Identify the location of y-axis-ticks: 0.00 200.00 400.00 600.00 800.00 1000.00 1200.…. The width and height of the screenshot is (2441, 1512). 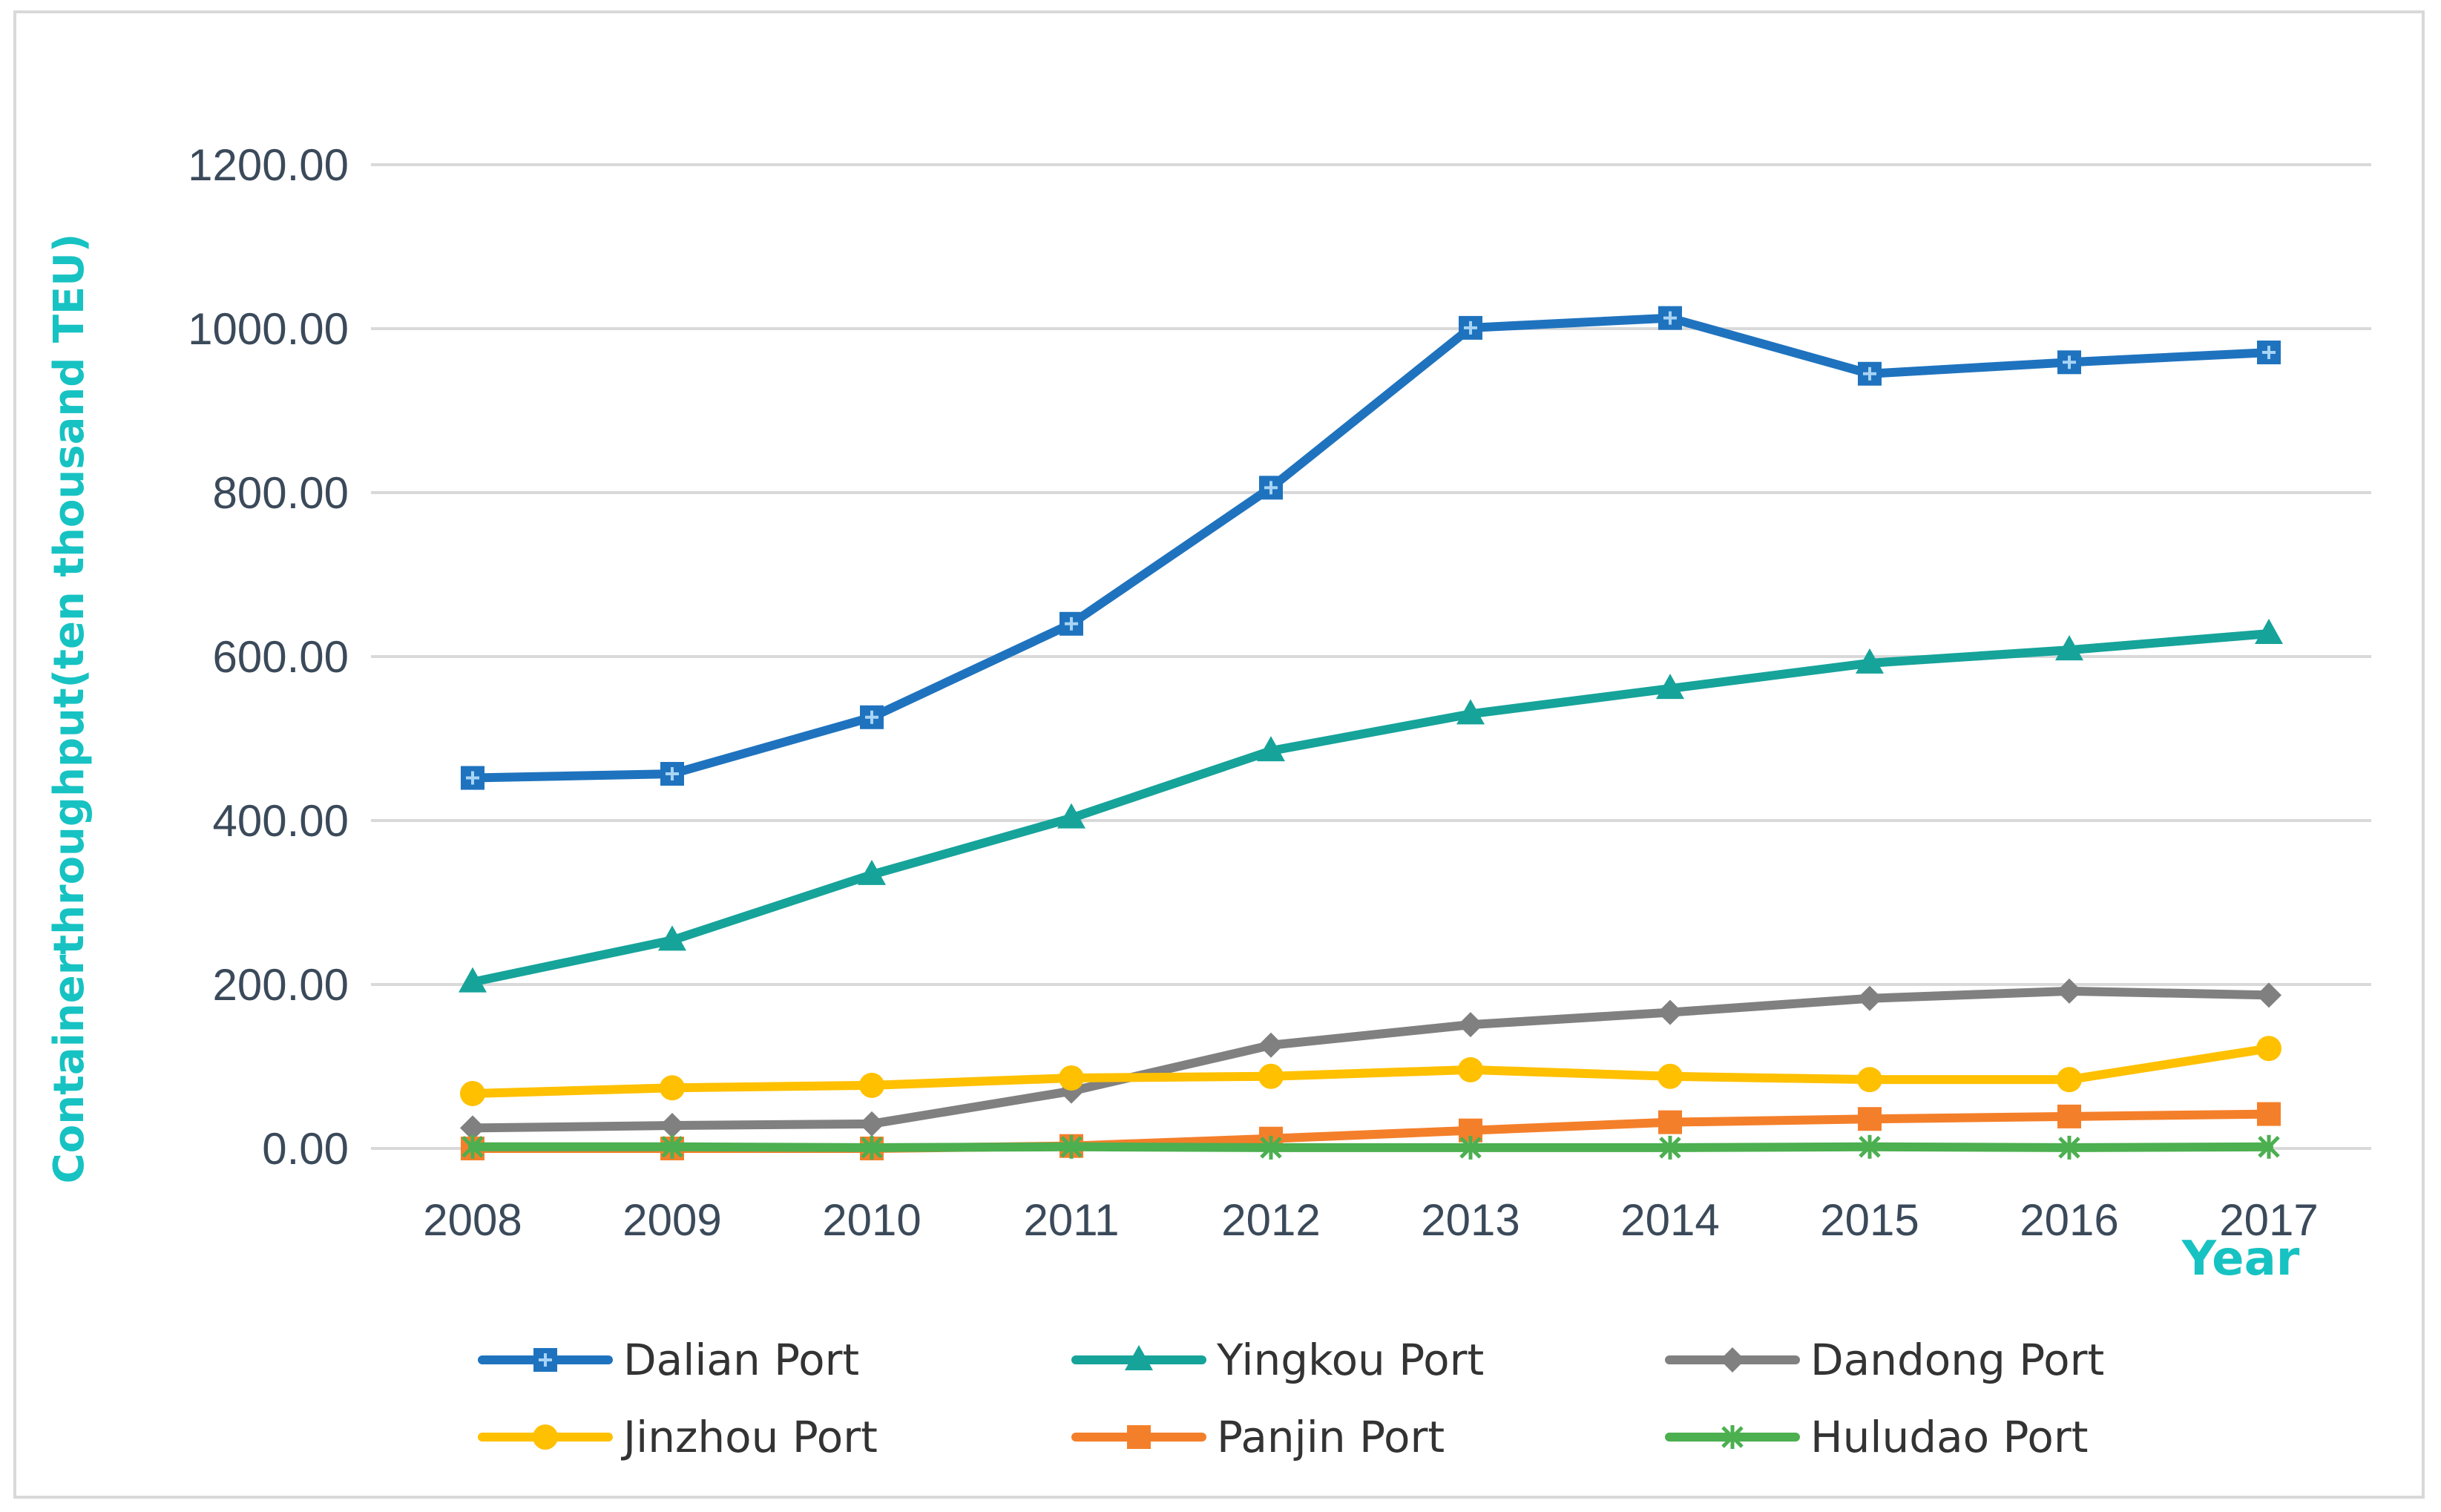
(269, 657).